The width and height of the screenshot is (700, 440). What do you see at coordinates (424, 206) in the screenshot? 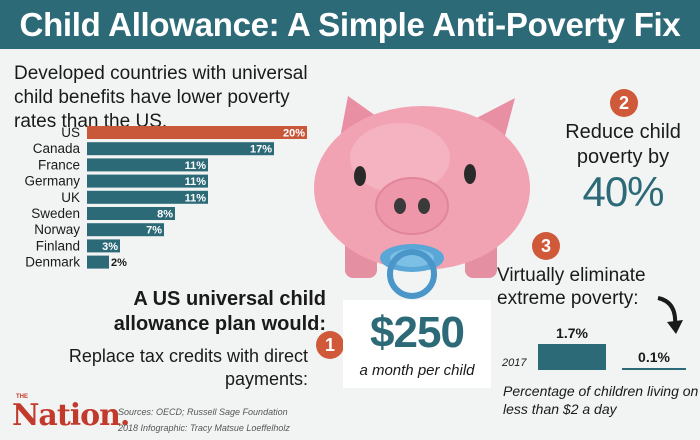
I see `pig-nostril-right` at bounding box center [424, 206].